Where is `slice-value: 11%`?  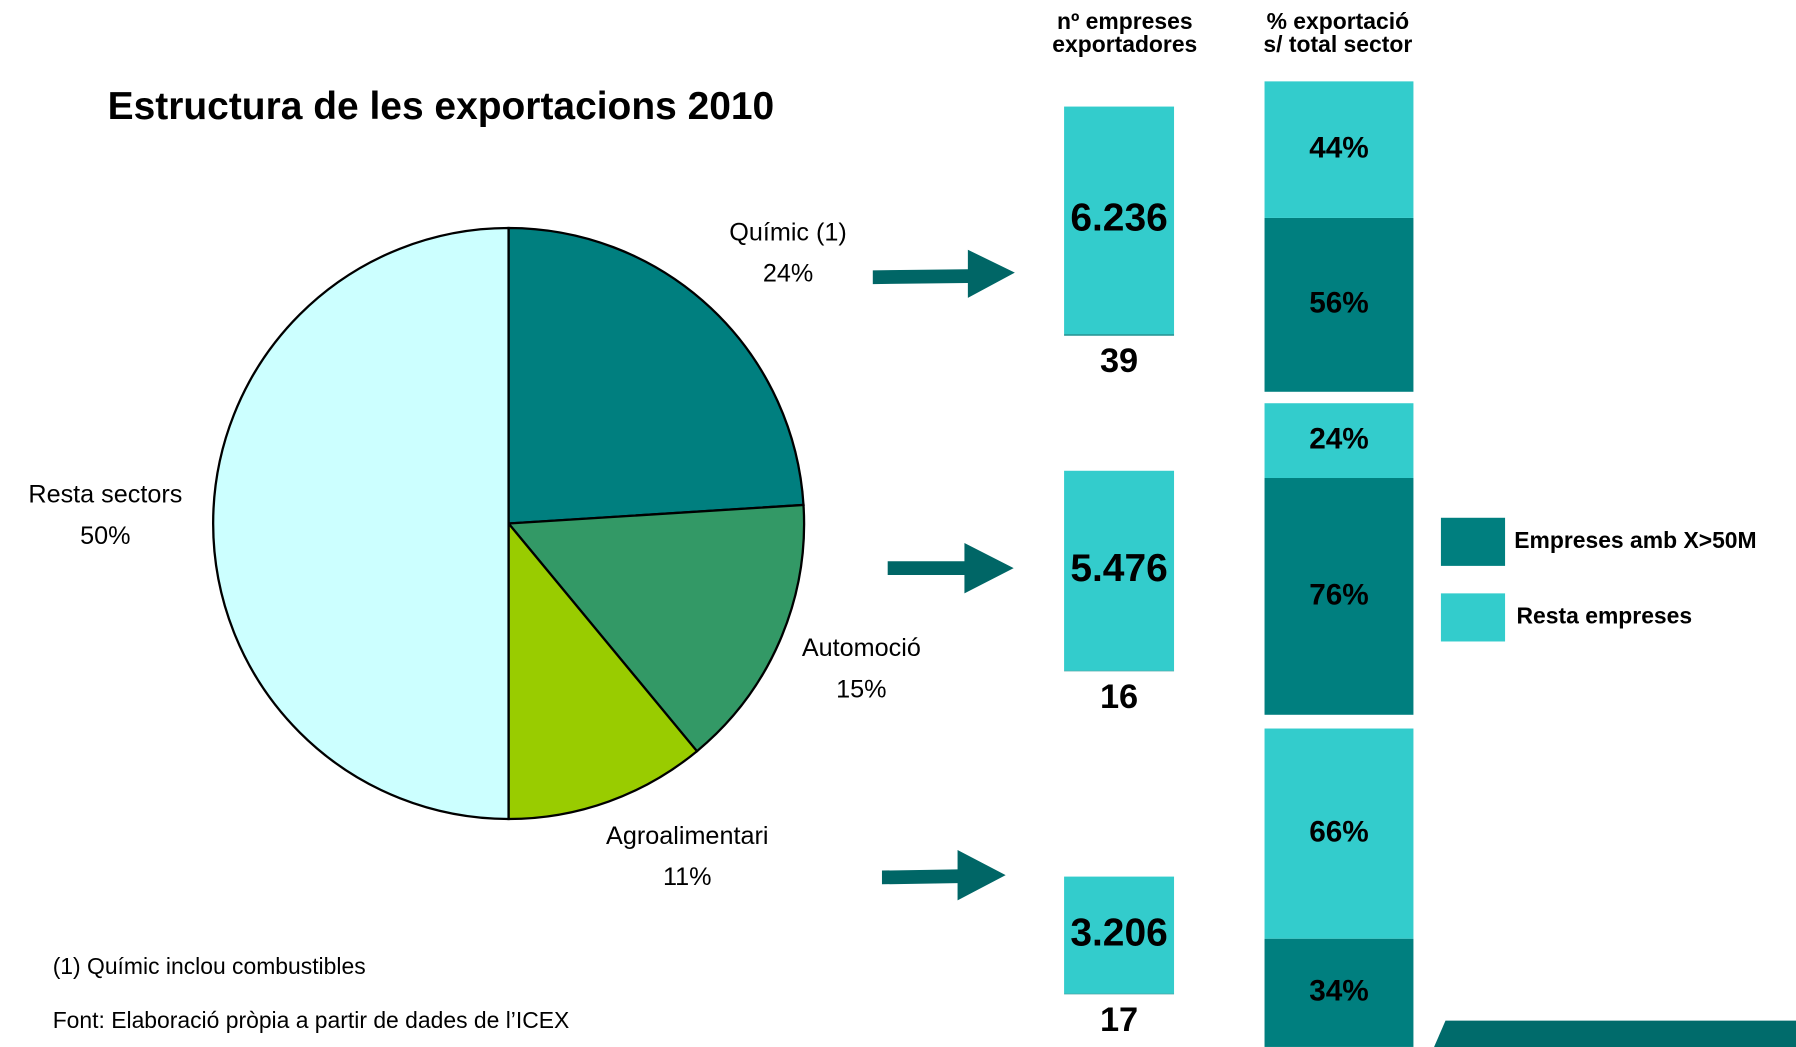
slice-value: 11% is located at coordinates (687, 877).